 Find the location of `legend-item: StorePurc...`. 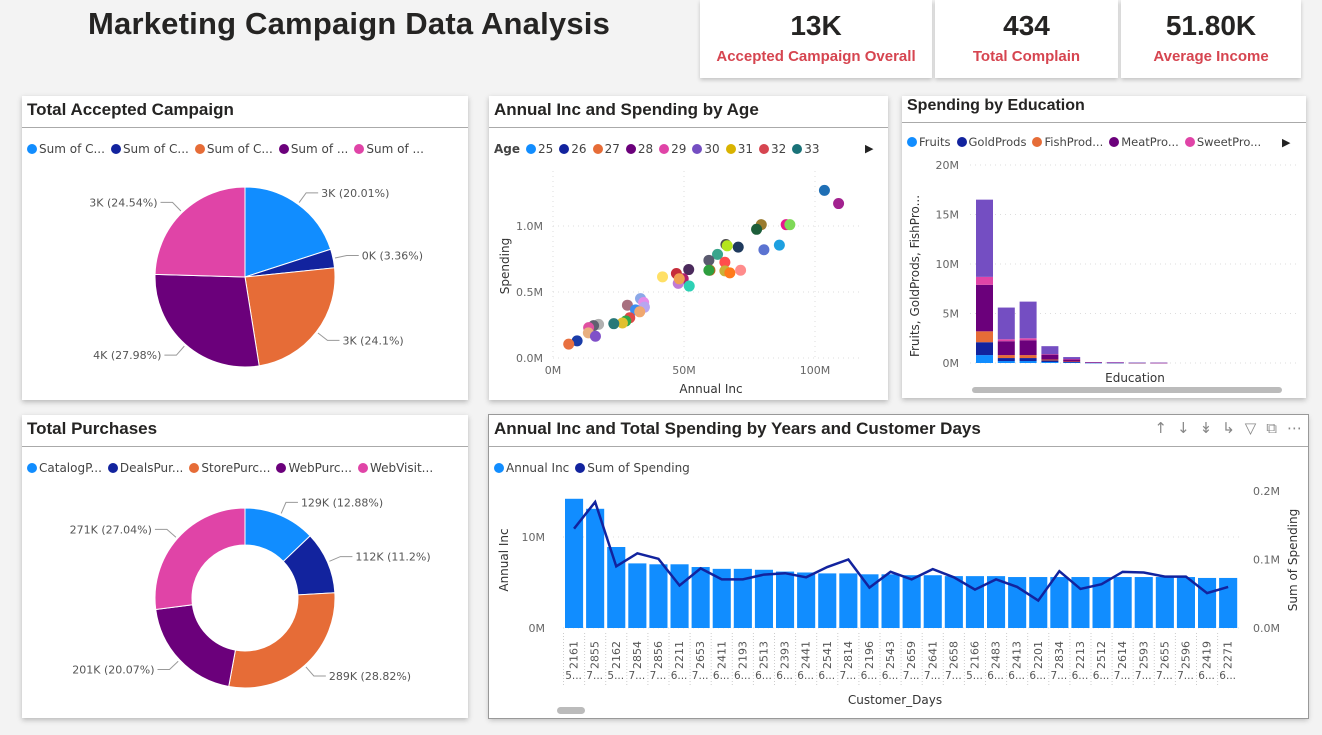

legend-item: StorePurc... is located at coordinates (229, 468).